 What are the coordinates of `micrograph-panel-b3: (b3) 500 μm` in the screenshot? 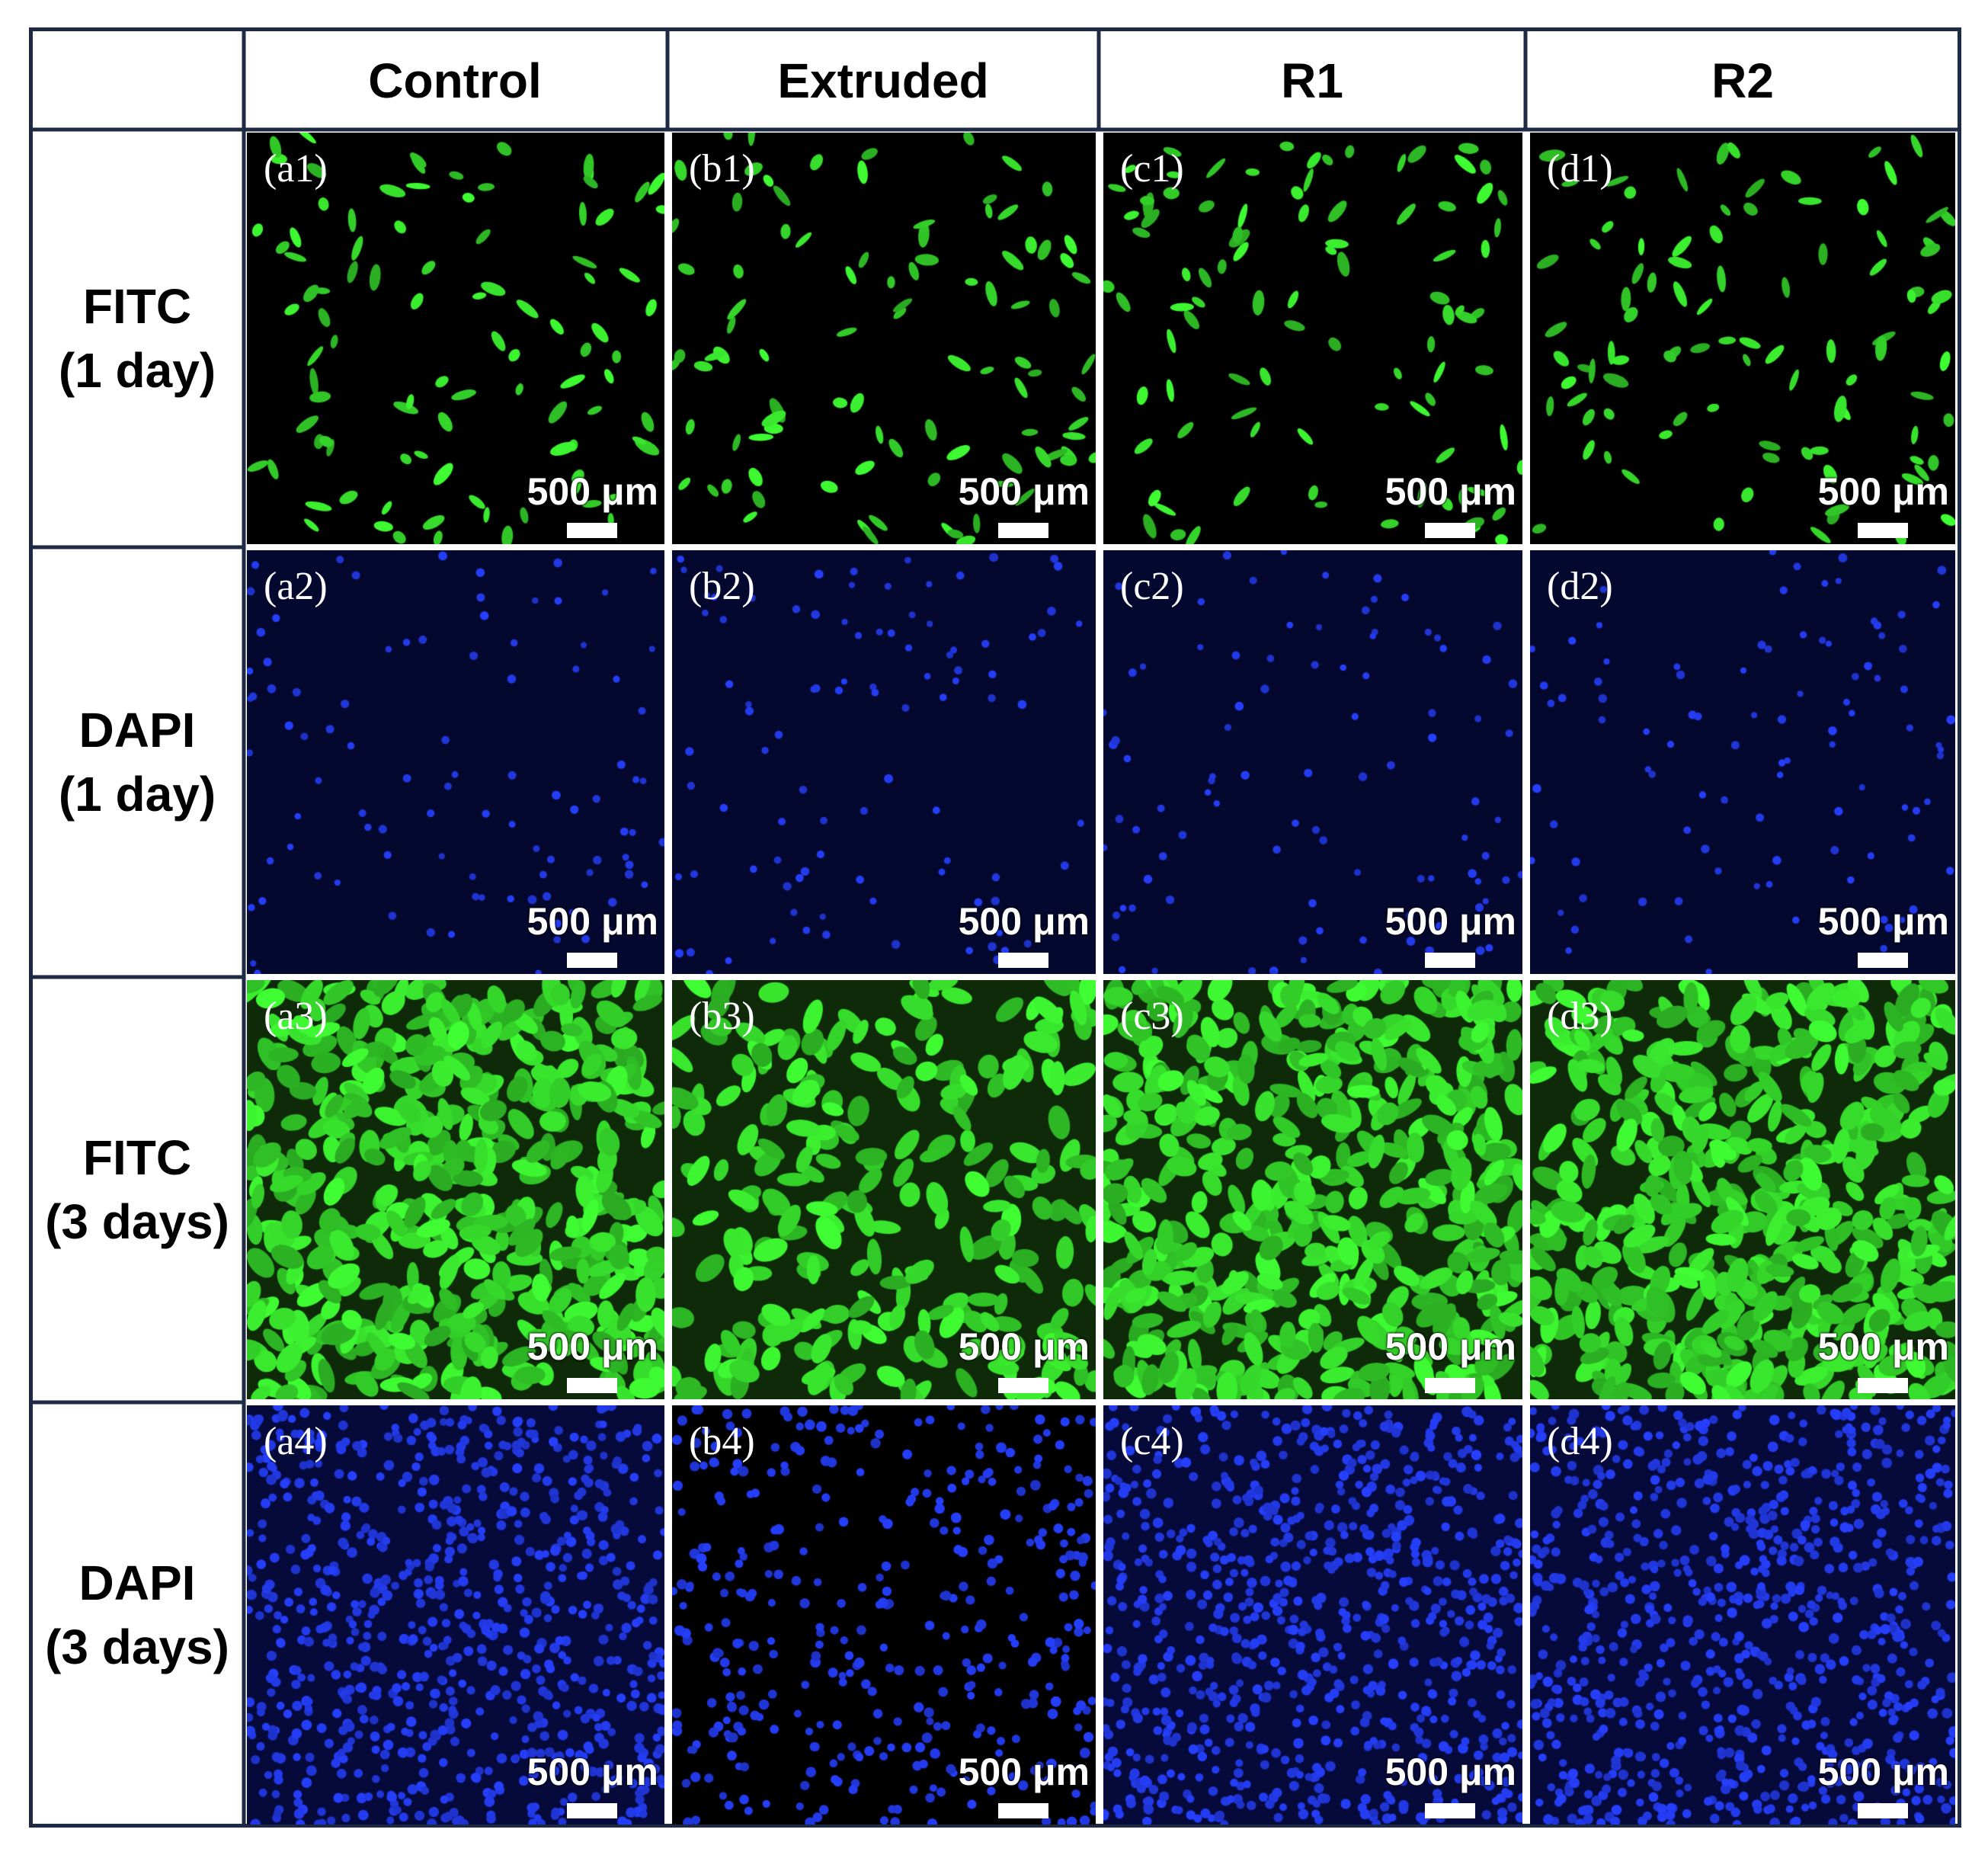 It's located at (884, 1190).